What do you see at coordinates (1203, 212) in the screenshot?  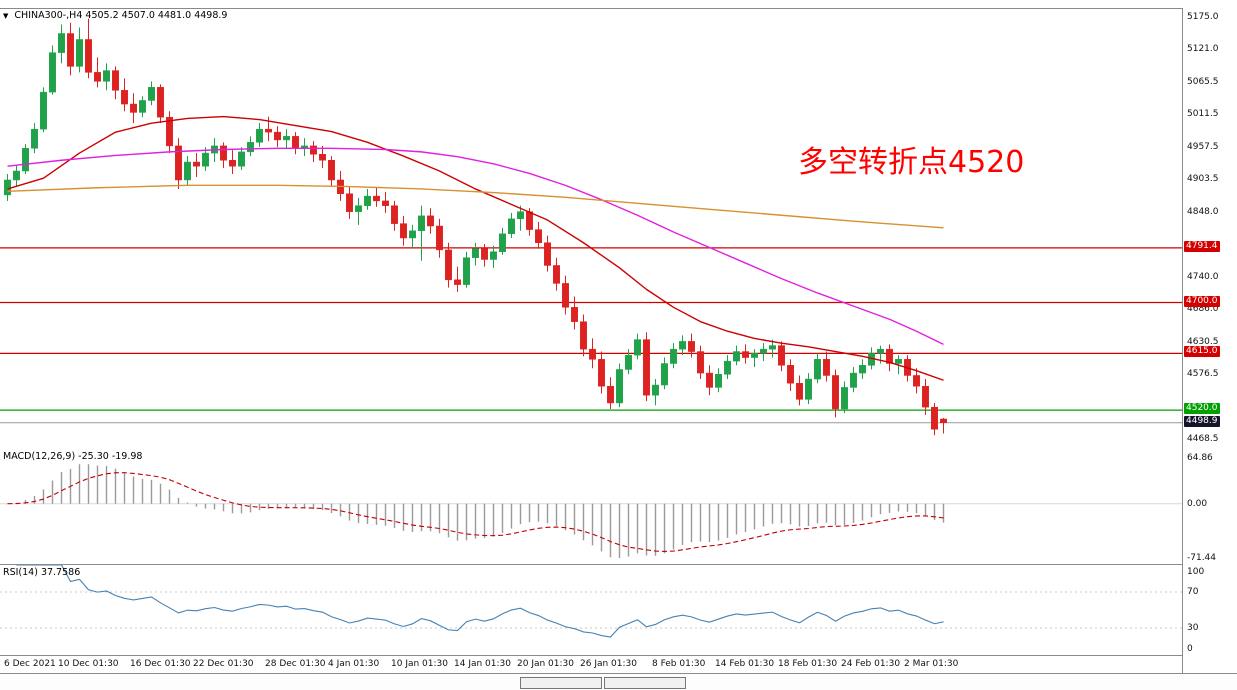 I see `price-tick-label: 4848.0` at bounding box center [1203, 212].